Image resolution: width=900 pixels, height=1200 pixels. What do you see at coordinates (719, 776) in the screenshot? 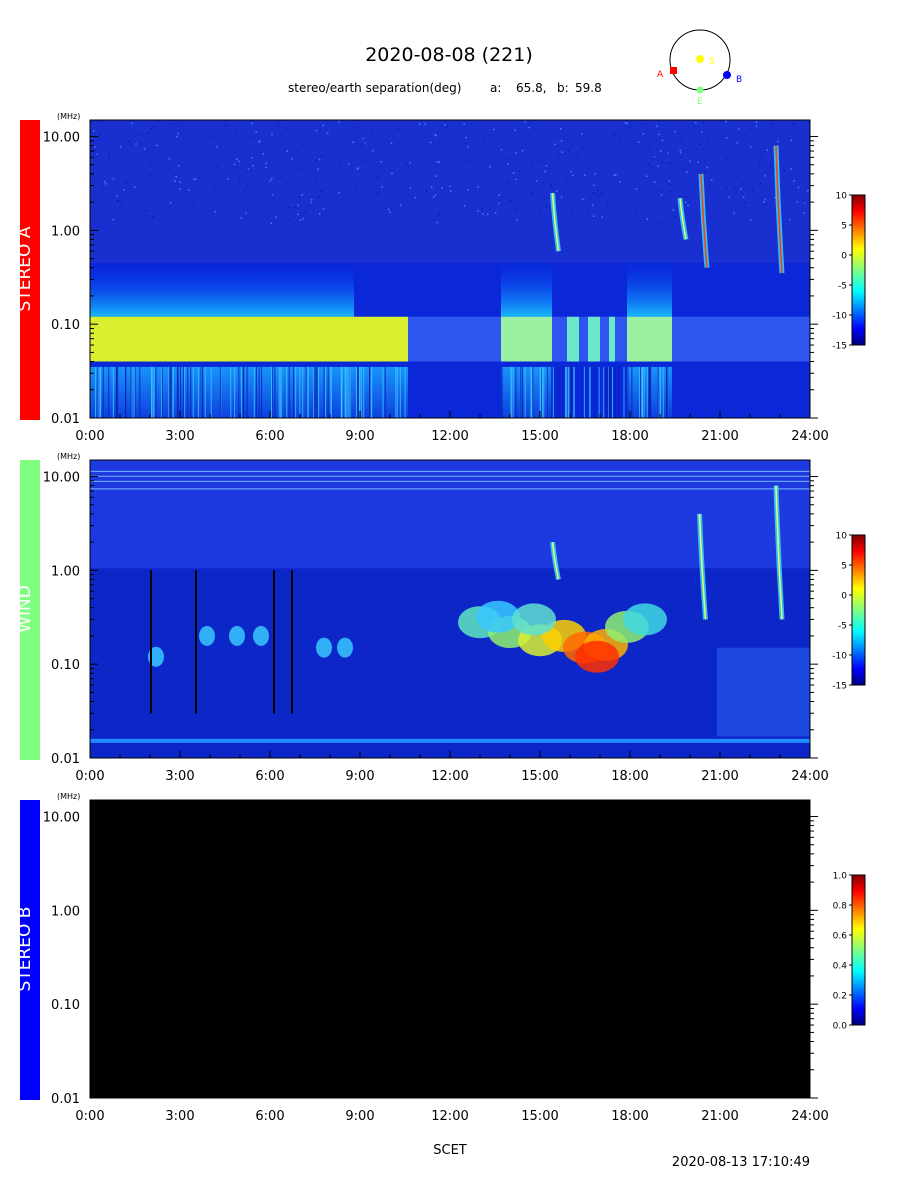
I see `x-tick-label-wind: 21:00` at bounding box center [719, 776].